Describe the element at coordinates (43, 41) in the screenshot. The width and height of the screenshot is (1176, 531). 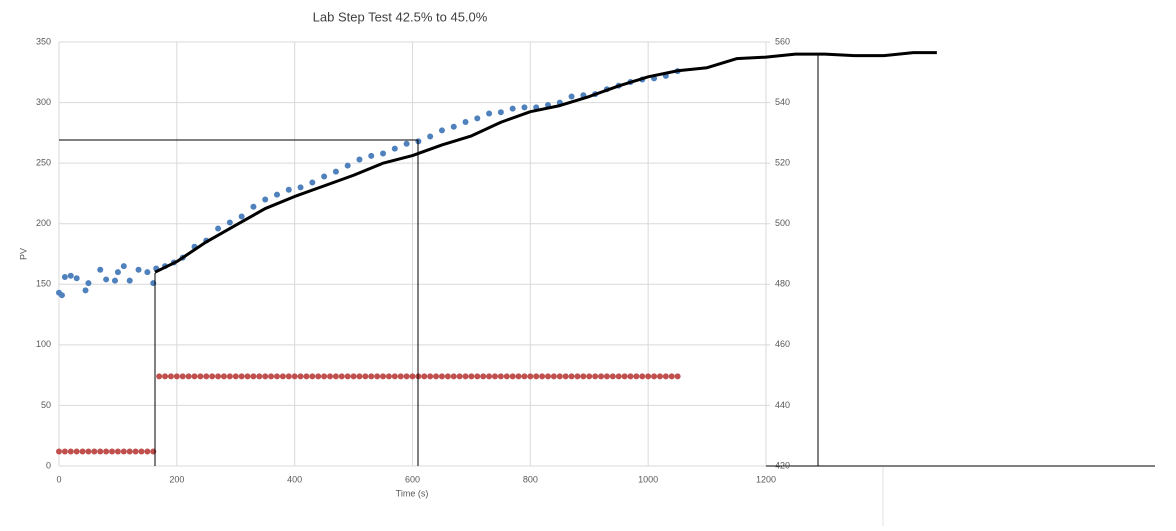
I see `y-tick-label: 350` at that location.